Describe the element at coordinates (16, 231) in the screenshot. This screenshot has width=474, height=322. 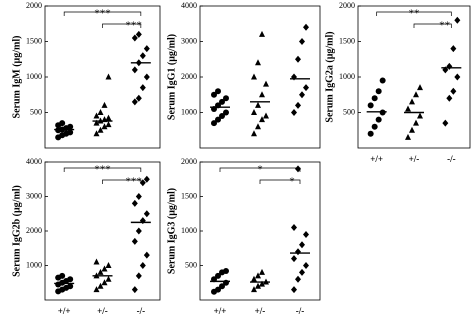
I see `y-axis-label: Serum IgG2b (μg/ml)` at that location.